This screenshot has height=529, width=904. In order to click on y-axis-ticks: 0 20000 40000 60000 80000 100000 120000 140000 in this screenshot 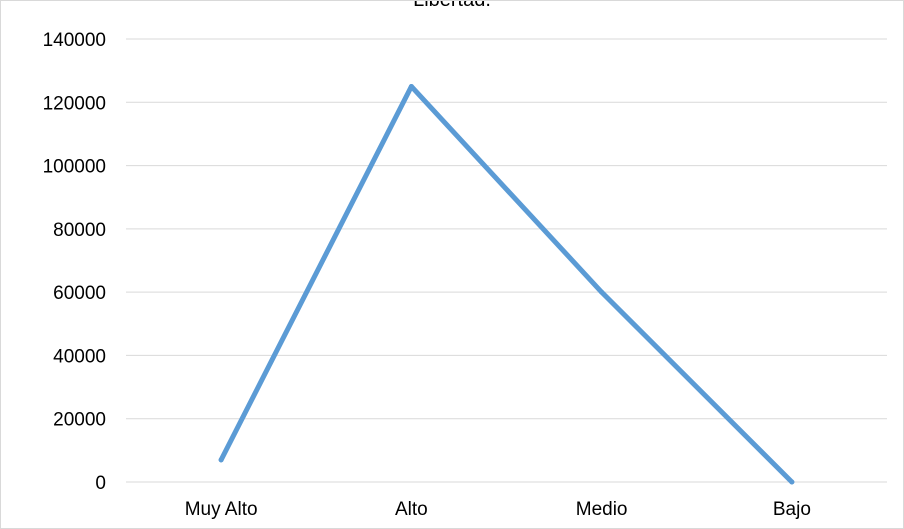, I will do `click(74, 262)`.